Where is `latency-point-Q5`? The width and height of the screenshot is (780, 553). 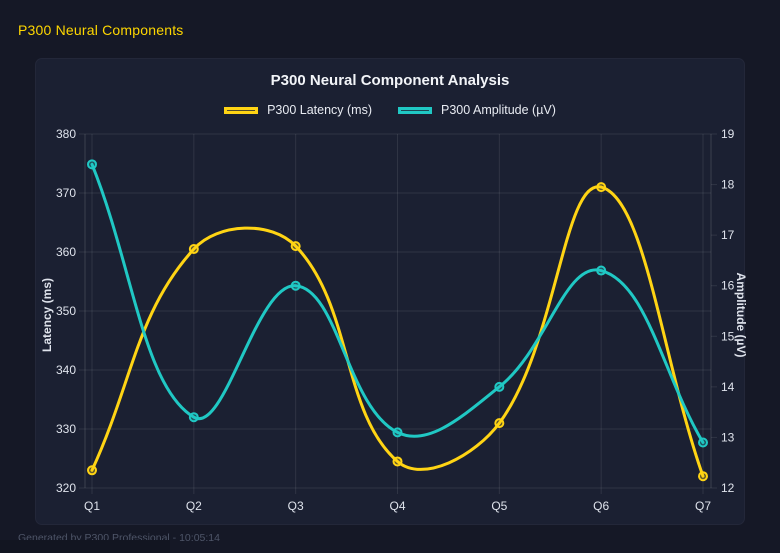 latency-point-Q5 is located at coordinates (499, 423).